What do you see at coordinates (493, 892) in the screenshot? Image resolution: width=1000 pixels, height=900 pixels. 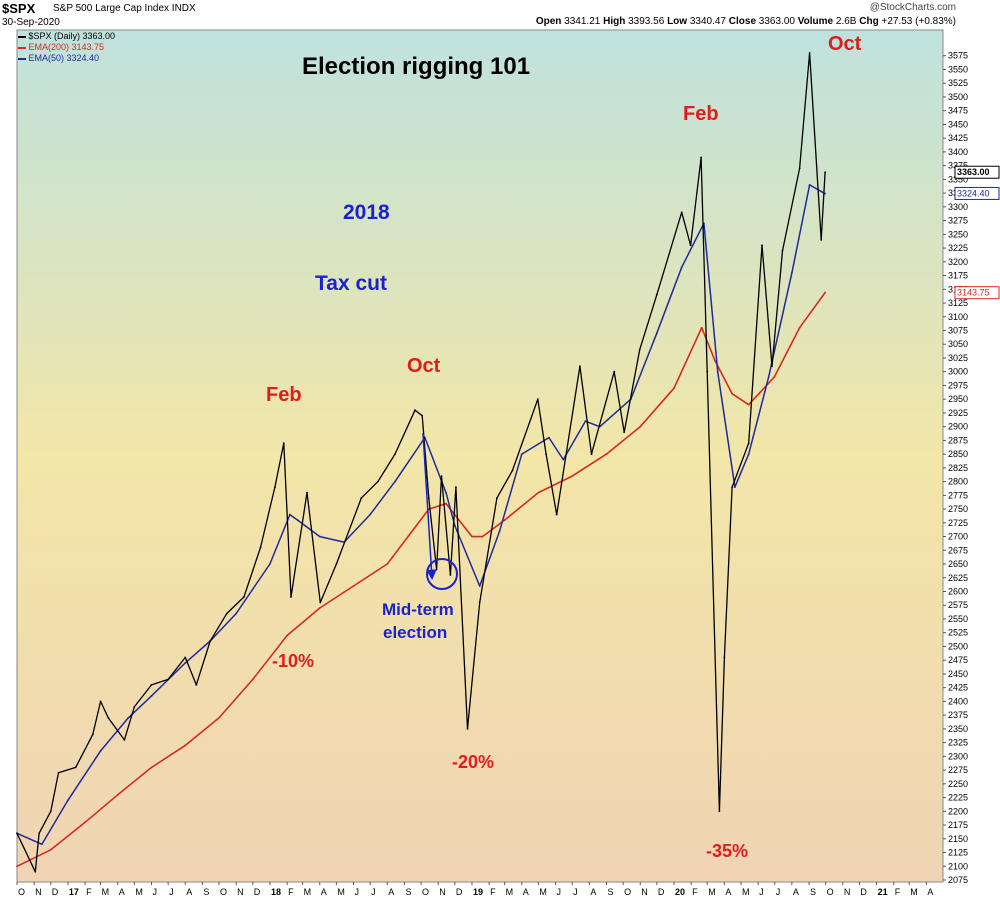 I see `x-tick-label: F` at bounding box center [493, 892].